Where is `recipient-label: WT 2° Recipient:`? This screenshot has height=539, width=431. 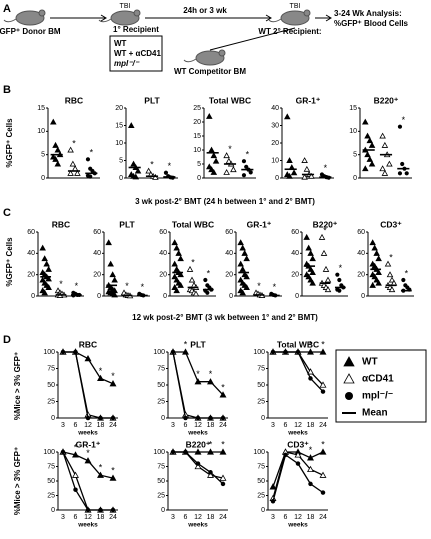
recipient-label: WT 2° Recipient: is located at coordinates (289, 31).